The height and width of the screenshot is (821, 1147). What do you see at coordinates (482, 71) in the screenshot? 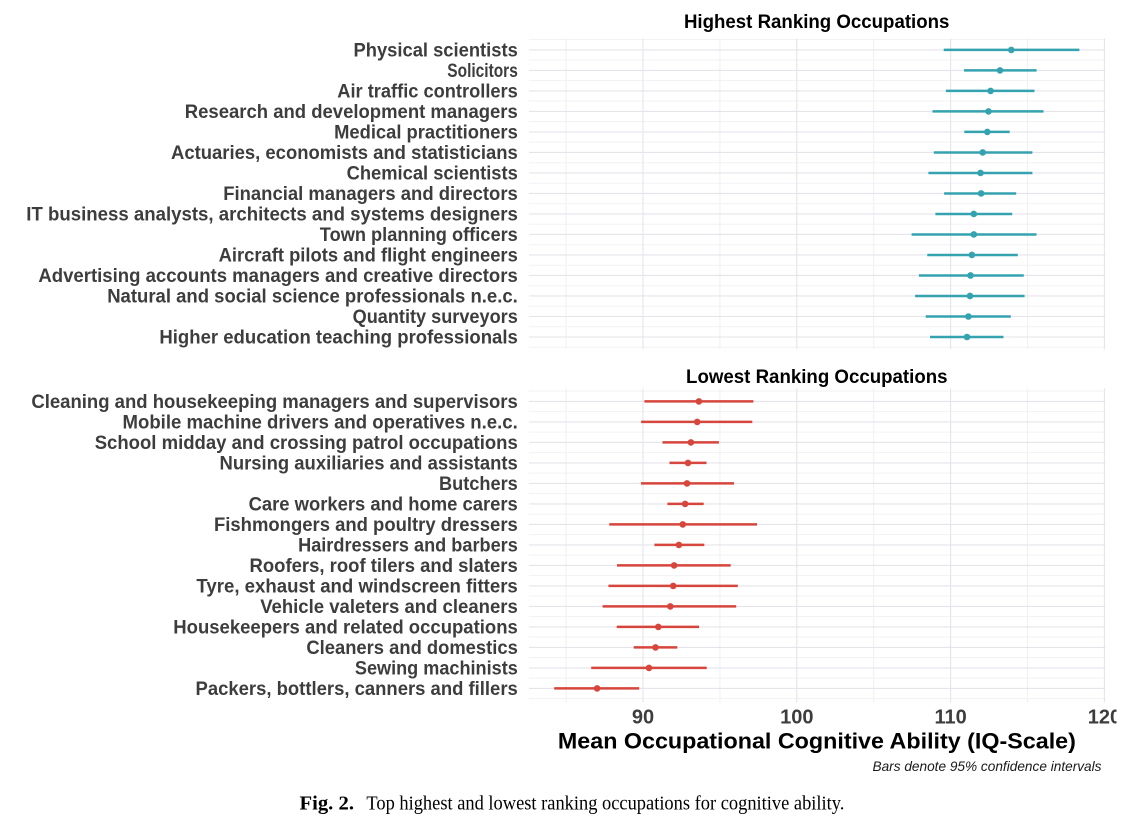
I see `svg-text: Solicitors` at bounding box center [482, 71].